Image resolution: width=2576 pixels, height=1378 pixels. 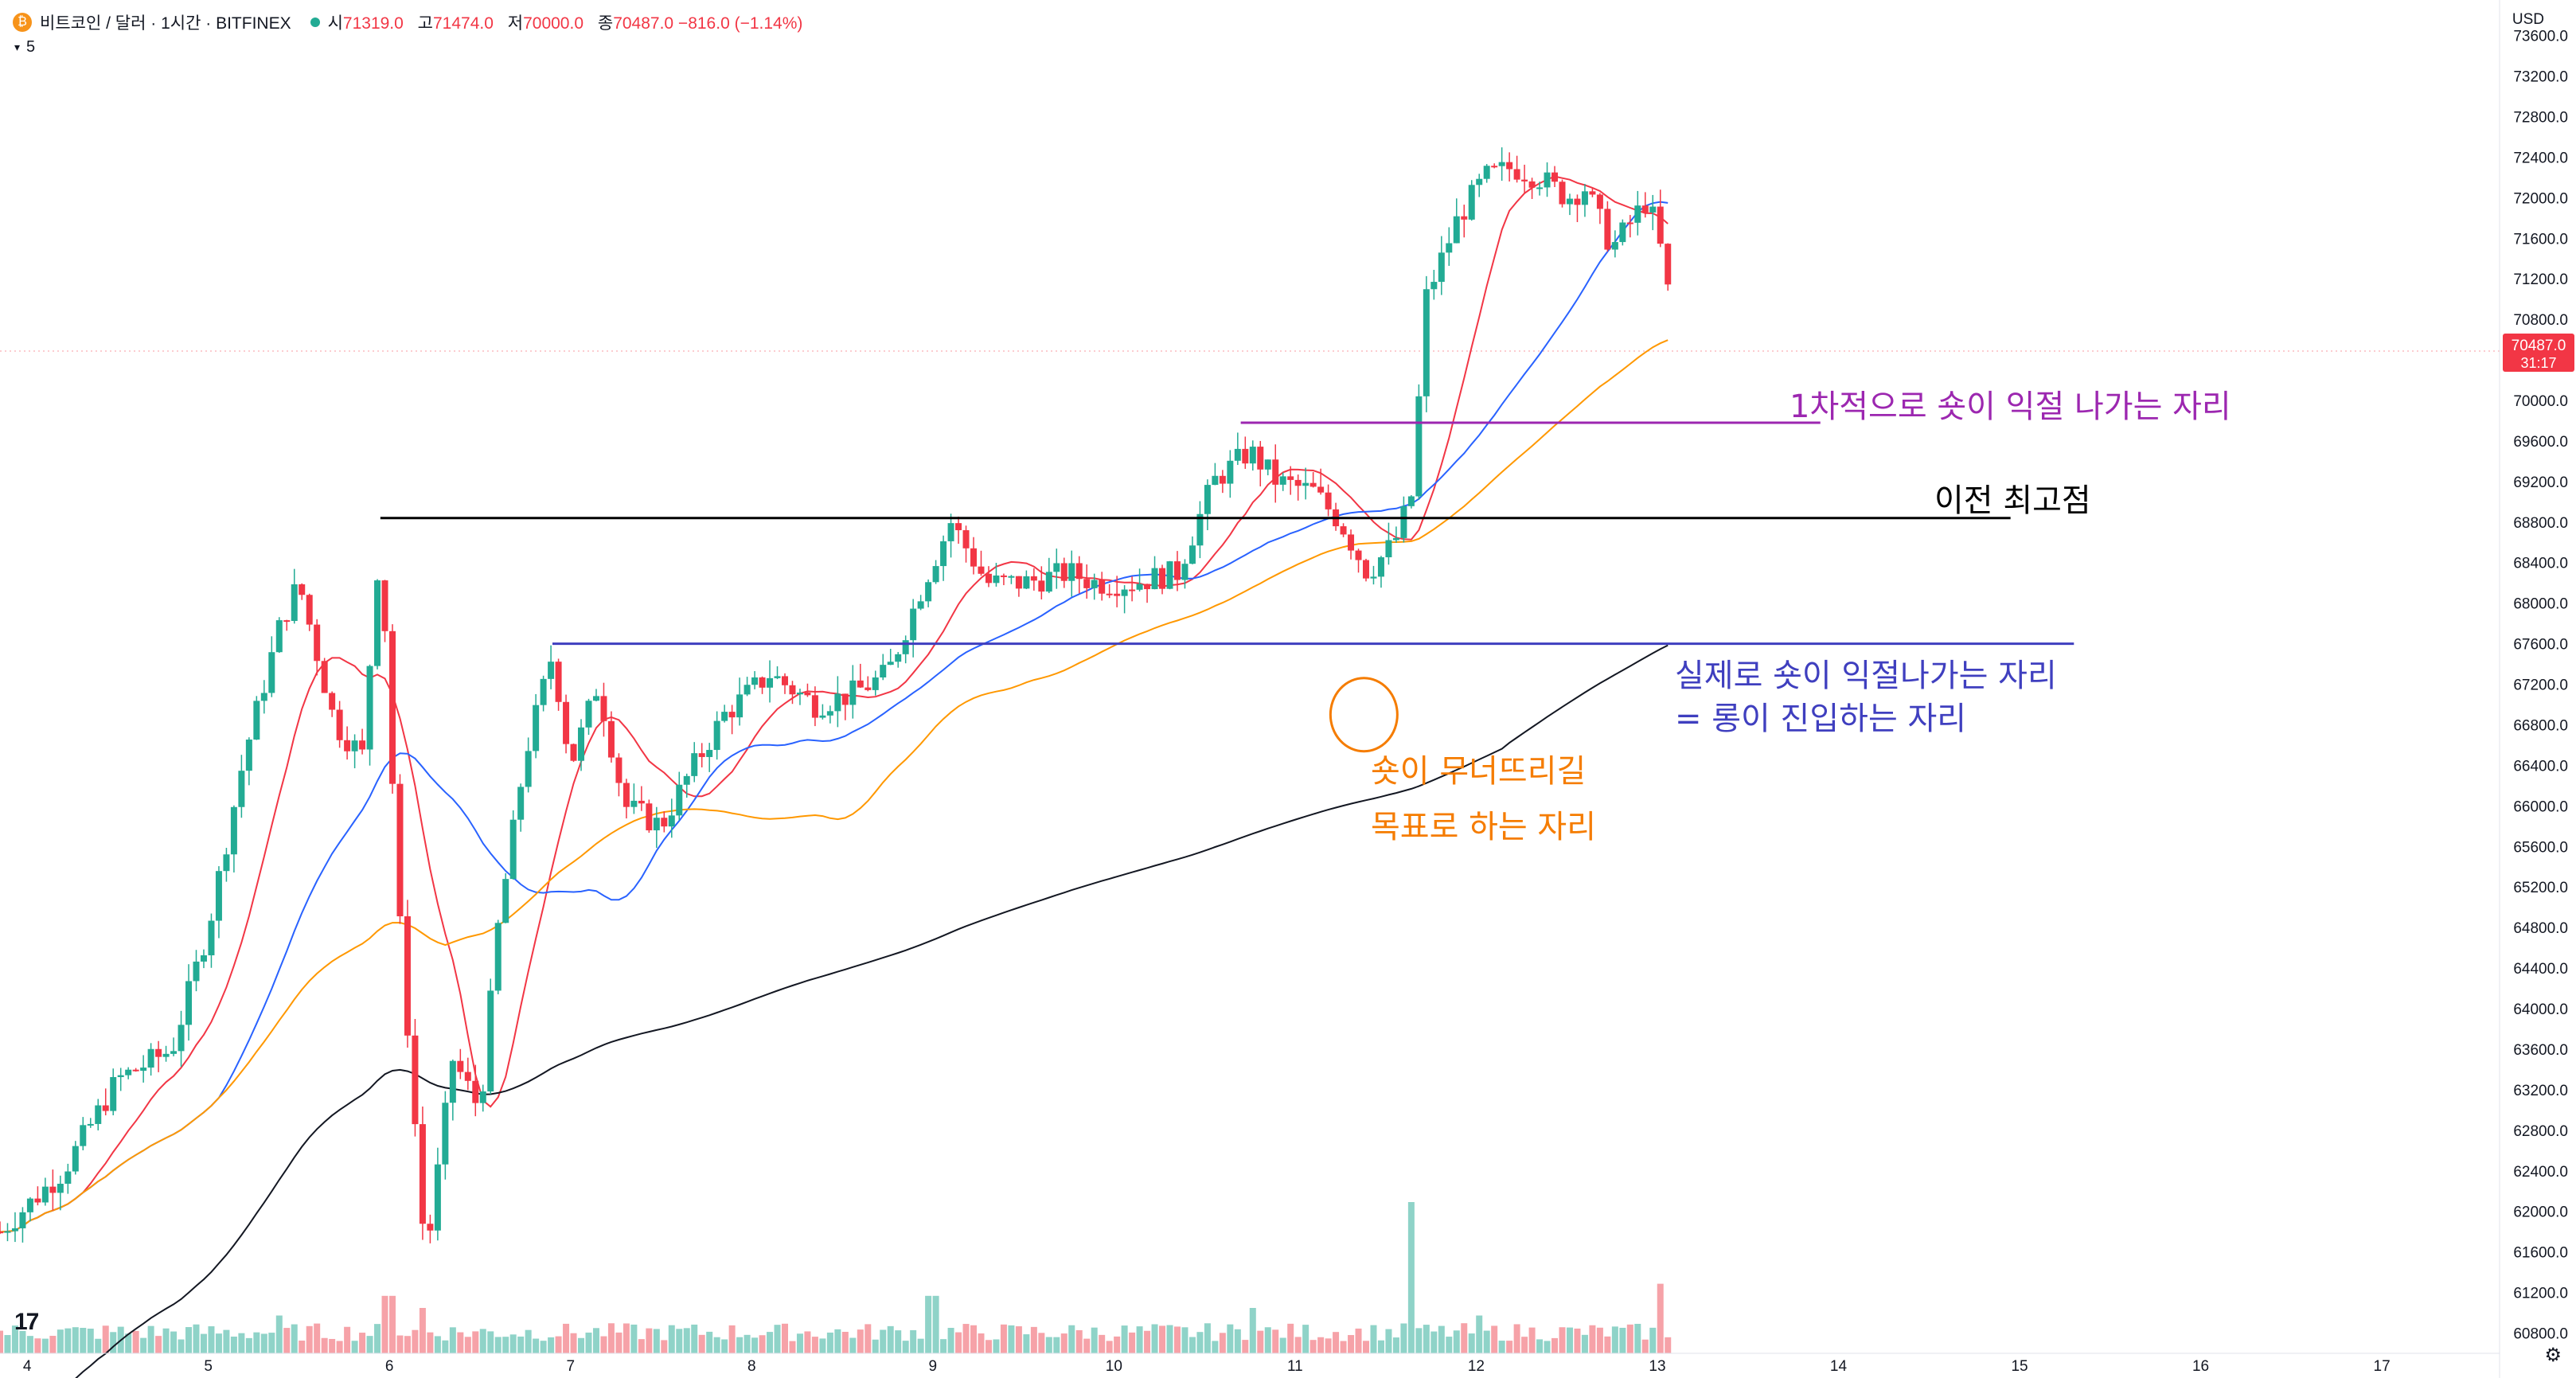 What do you see at coordinates (2553, 1355) in the screenshot?
I see `gear-icon: ⚙` at bounding box center [2553, 1355].